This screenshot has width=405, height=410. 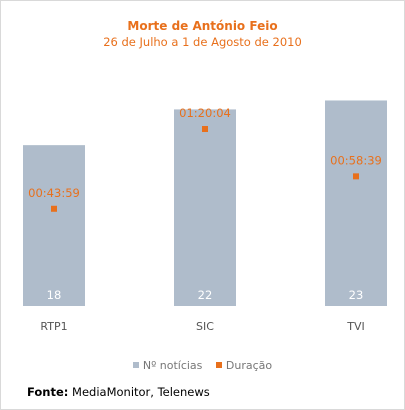 I want to click on source-note: Fonte: MediaMonitor, Telenews, so click(x=118, y=392).